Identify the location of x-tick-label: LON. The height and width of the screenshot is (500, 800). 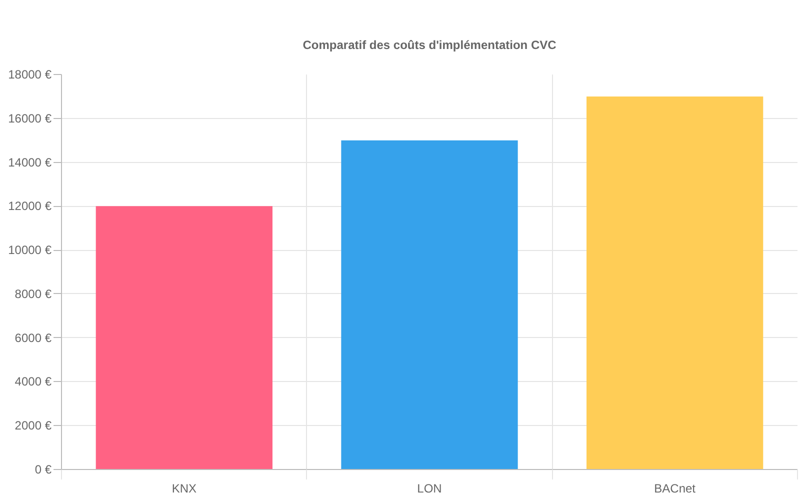
(429, 489).